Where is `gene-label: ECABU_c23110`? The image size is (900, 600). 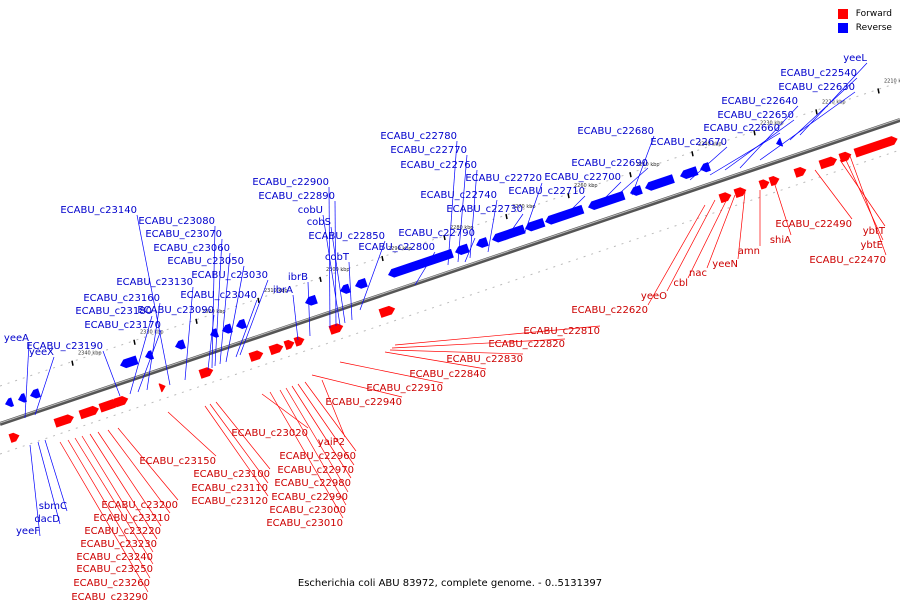 gene-label: ECABU_c23110 is located at coordinates (229, 488).